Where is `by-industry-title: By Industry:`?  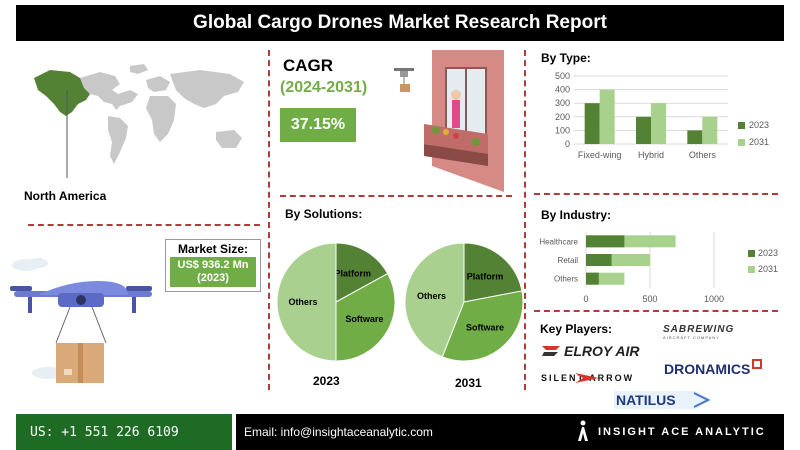 by-industry-title: By Industry: is located at coordinates (576, 215).